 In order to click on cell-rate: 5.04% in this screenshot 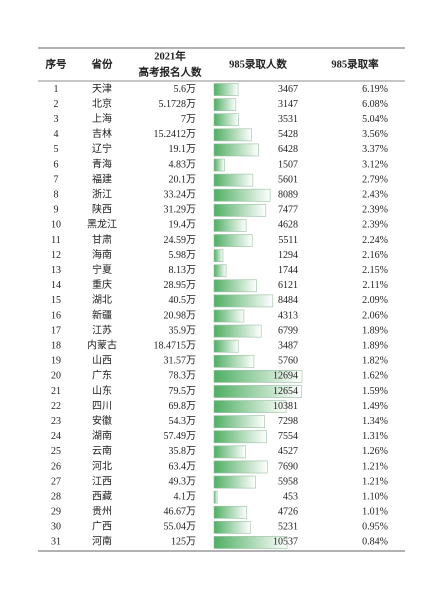, I will do `click(375, 119)`.